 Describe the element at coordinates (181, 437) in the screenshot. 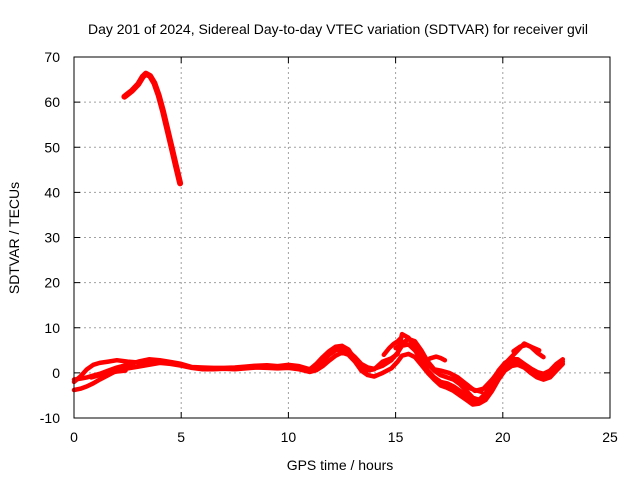

I see `x-tick-label: 5` at that location.